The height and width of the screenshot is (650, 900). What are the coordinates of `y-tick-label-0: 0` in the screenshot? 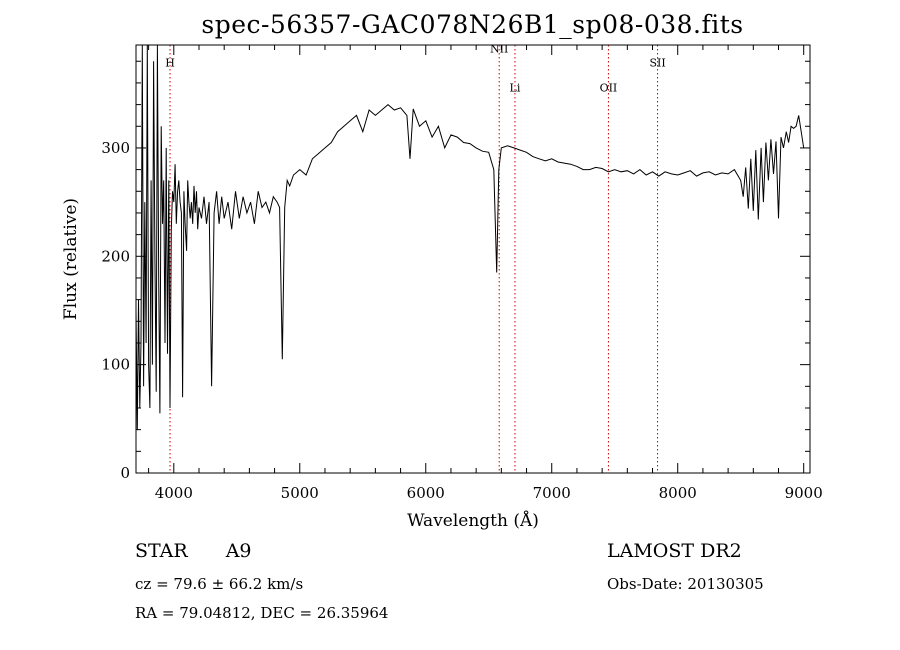 It's located at (125, 473).